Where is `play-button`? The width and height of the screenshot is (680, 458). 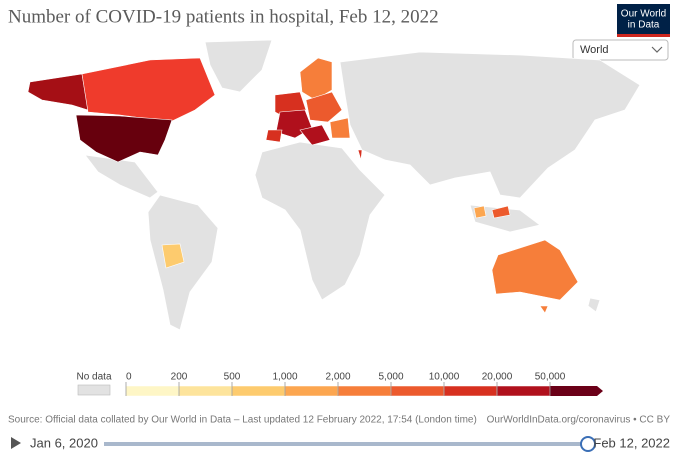
play-button is located at coordinates (16, 443).